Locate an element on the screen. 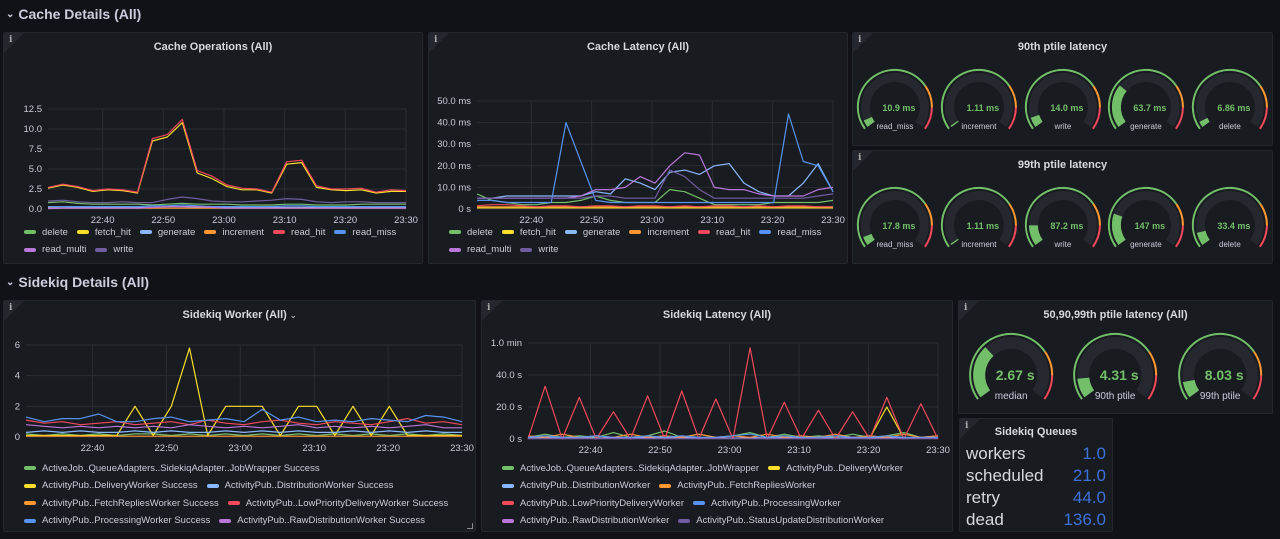 This screenshot has height=539, width=1280. legend-label: ActivityPub..RawDistributionWorker is located at coordinates (595, 520).